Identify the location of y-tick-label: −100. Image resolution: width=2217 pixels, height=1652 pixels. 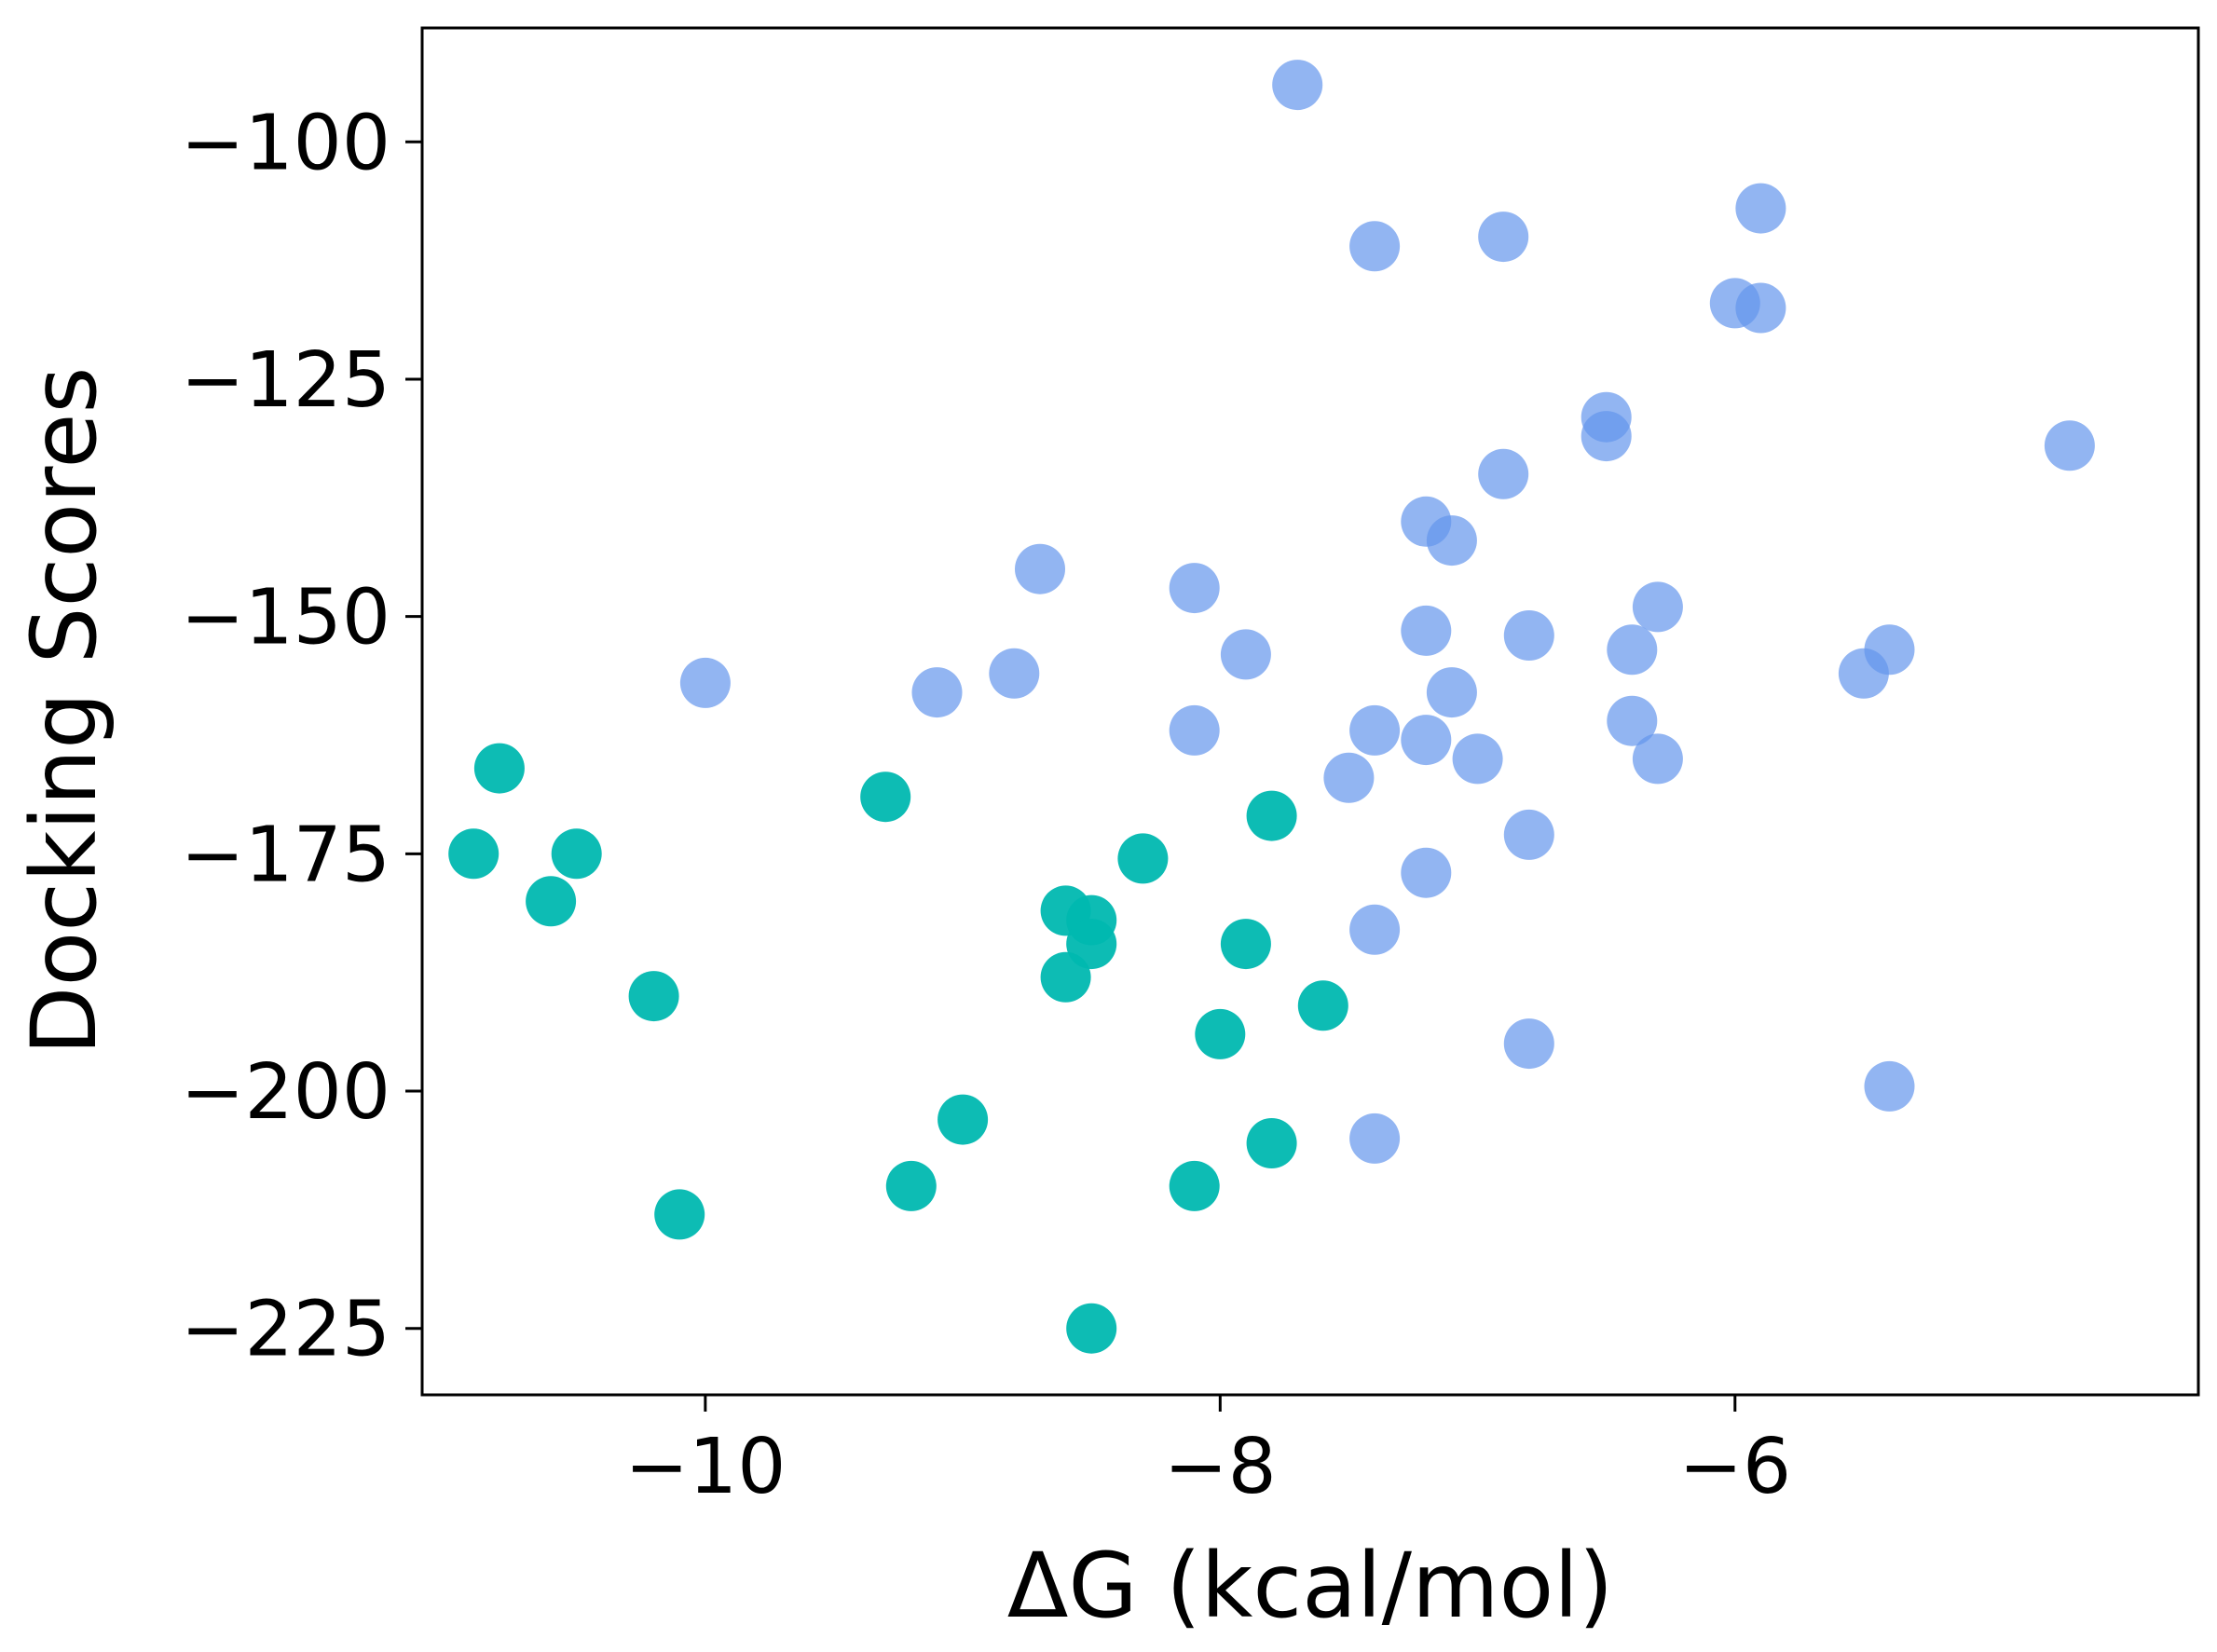
(285, 143).